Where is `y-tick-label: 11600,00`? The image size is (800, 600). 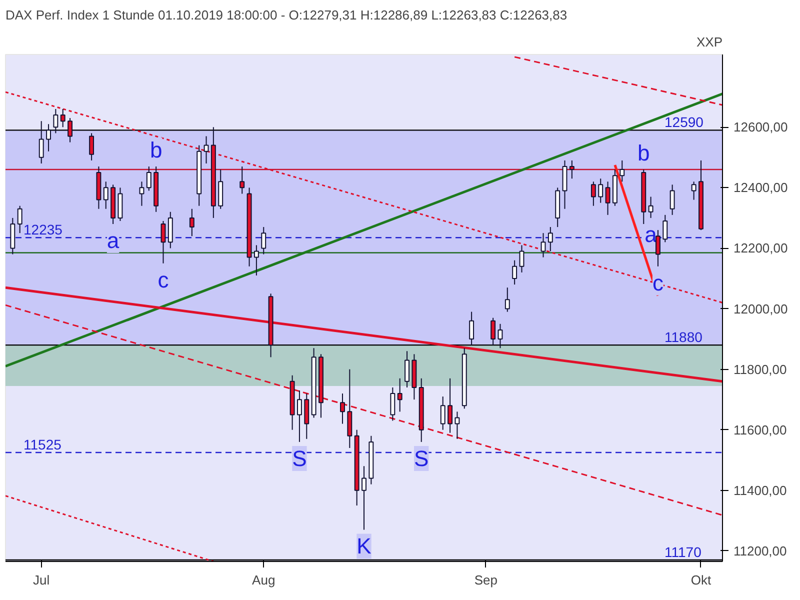 y-tick-label: 11600,00 is located at coordinates (760, 430).